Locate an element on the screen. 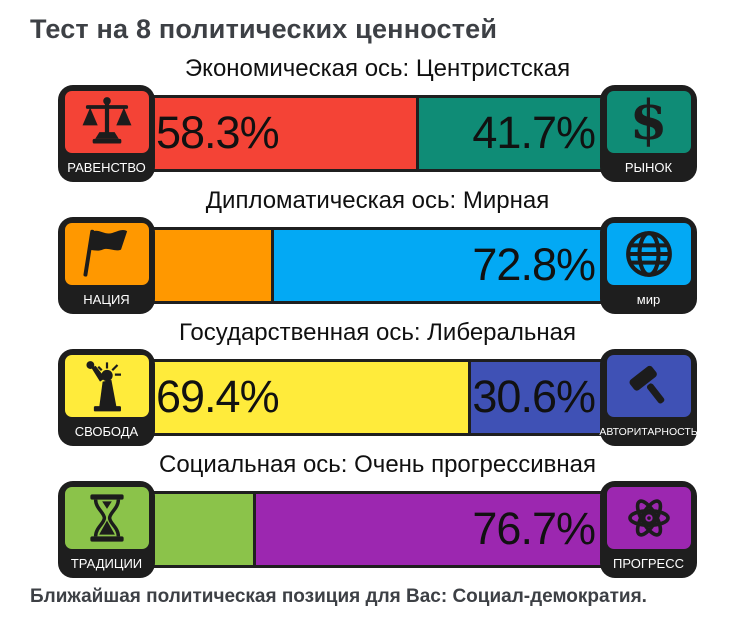 Image resolution: width=746 pixels, height=620 pixels. badge-label: СВОБОДА is located at coordinates (106, 431).